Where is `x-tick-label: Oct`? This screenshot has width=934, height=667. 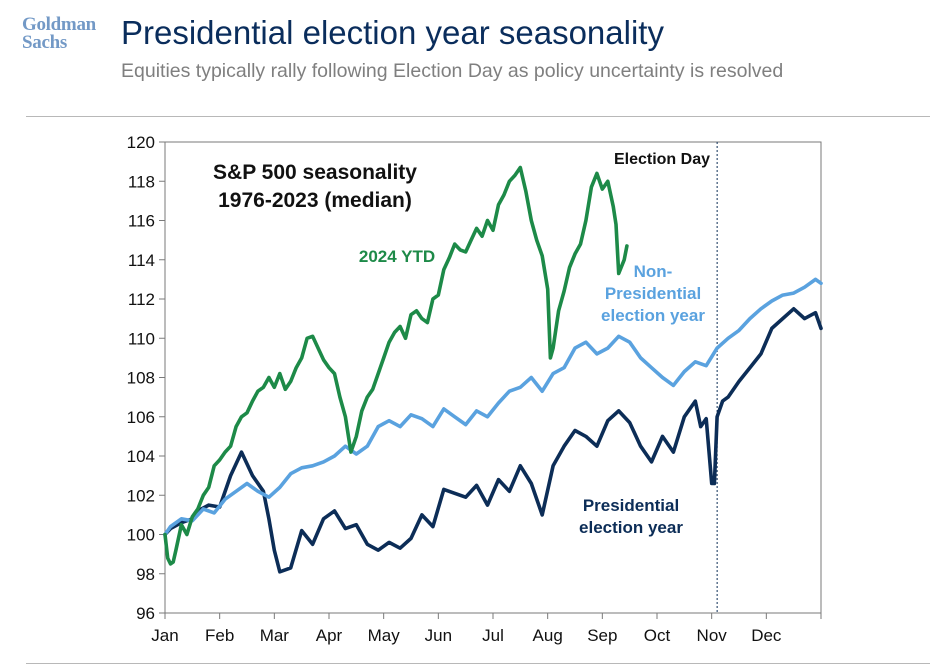
x-tick-label: Oct is located at coordinates (657, 635).